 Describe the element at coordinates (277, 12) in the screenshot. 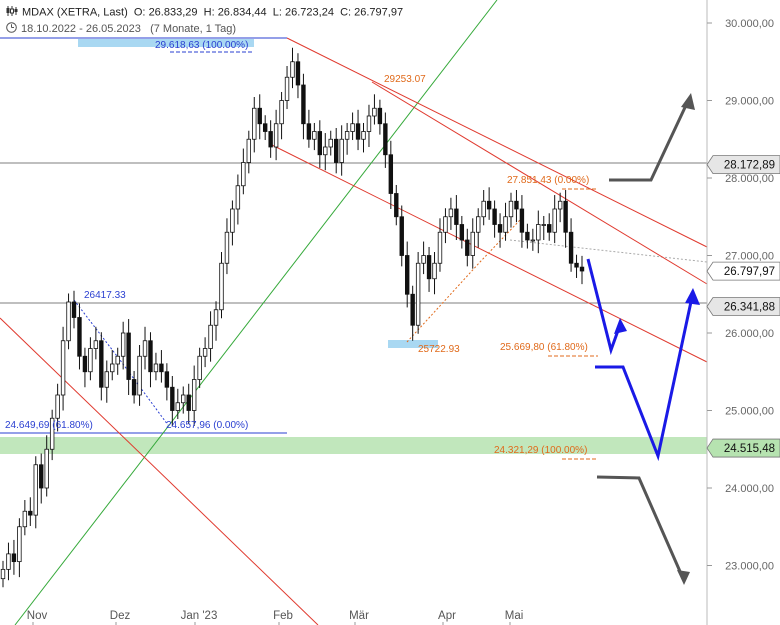

I see `low-label: L:` at that location.